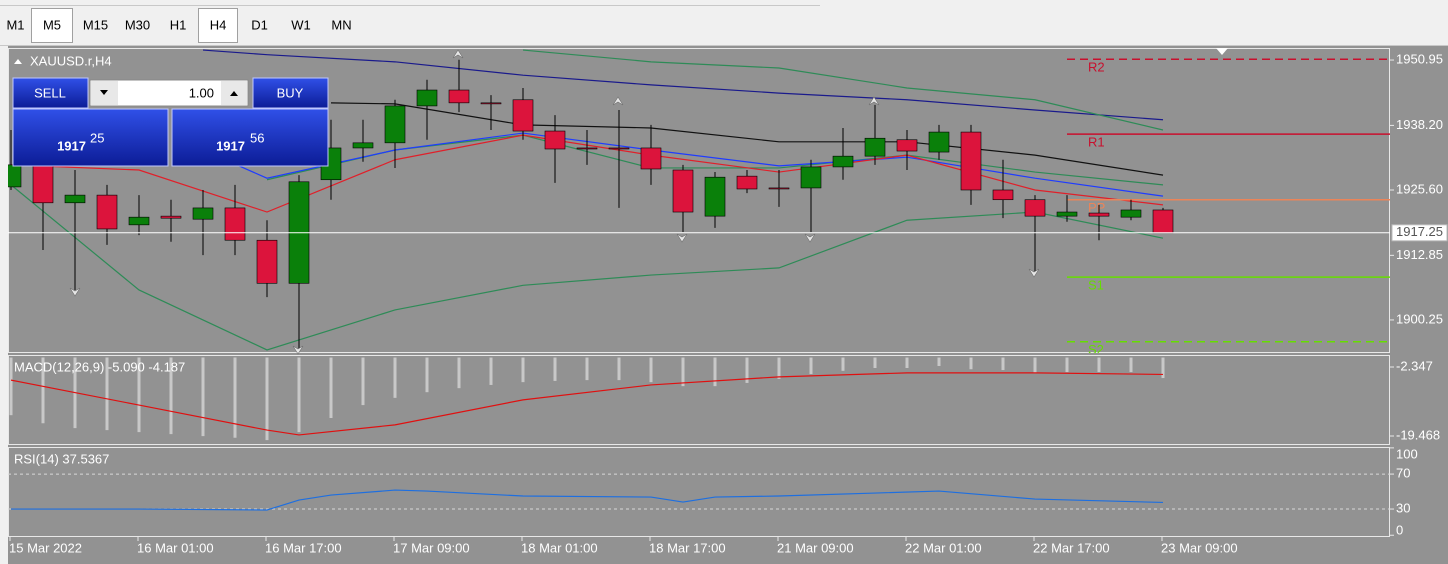 The image size is (1448, 564). I want to click on x-tick-label: 15 Mar 2022, so click(45, 547).